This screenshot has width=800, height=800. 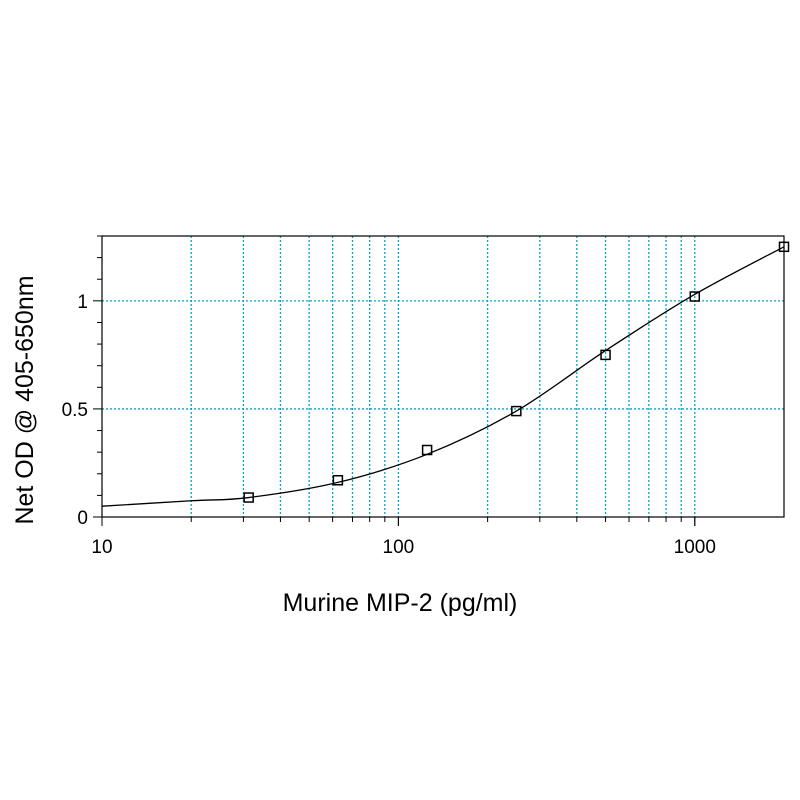 What do you see at coordinates (400, 603) in the screenshot?
I see `x-axis-title: Murine MIP-2 (pg/ml)` at bounding box center [400, 603].